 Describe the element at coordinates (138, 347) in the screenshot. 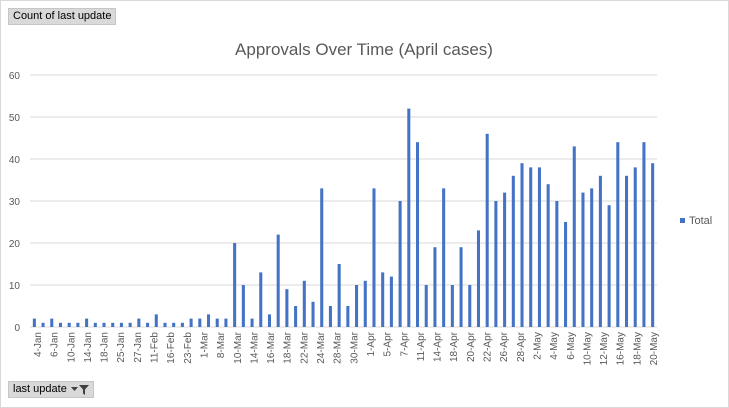

I see `x-tick-label: 27-Jan` at that location.